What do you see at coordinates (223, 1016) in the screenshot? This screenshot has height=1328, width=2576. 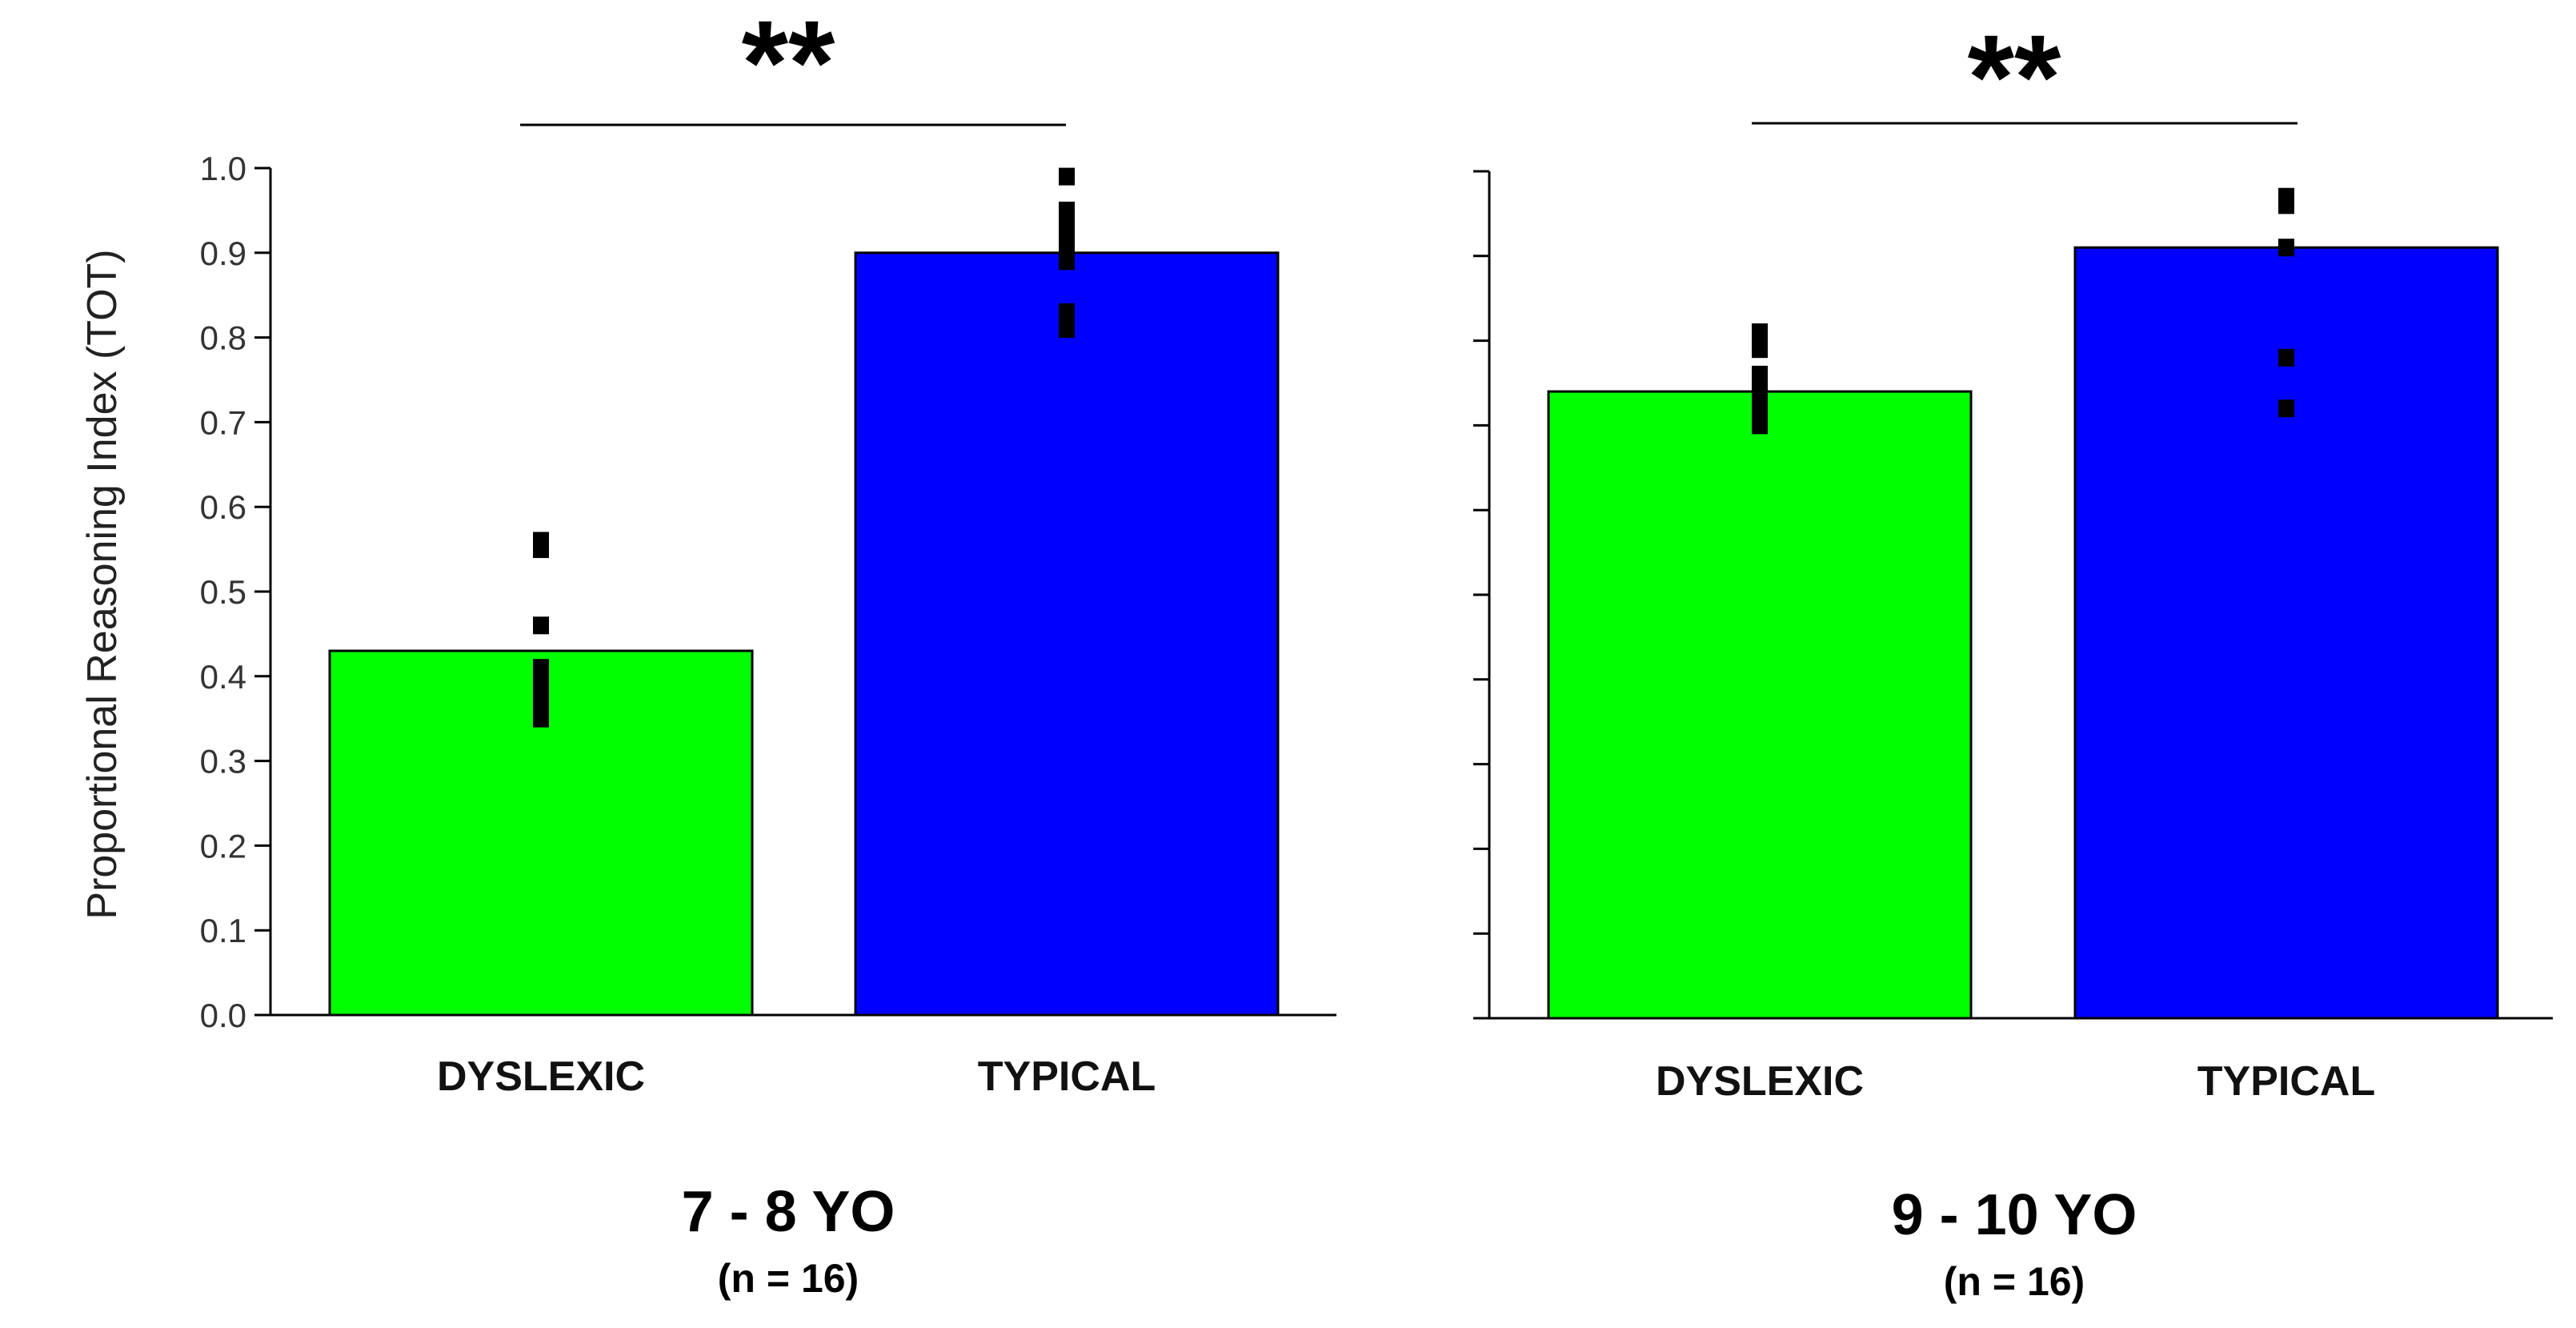 I see `y-tick-label: 0.0` at bounding box center [223, 1016].